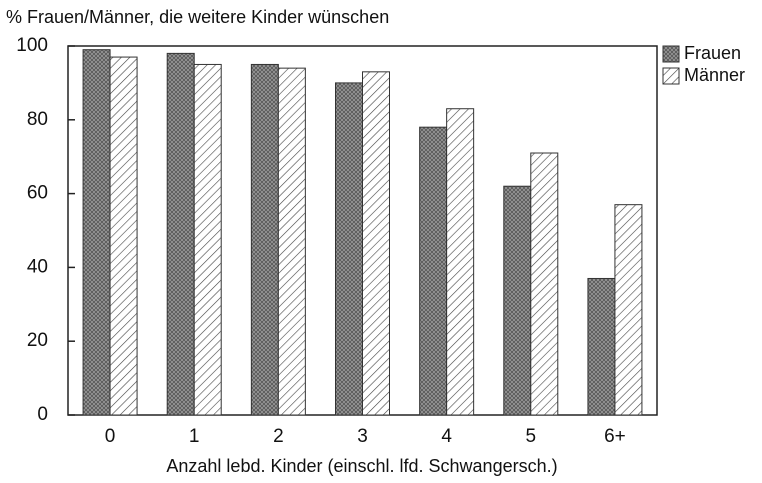 The height and width of the screenshot is (483, 762). I want to click on legend-label: Frauen, so click(712, 53).